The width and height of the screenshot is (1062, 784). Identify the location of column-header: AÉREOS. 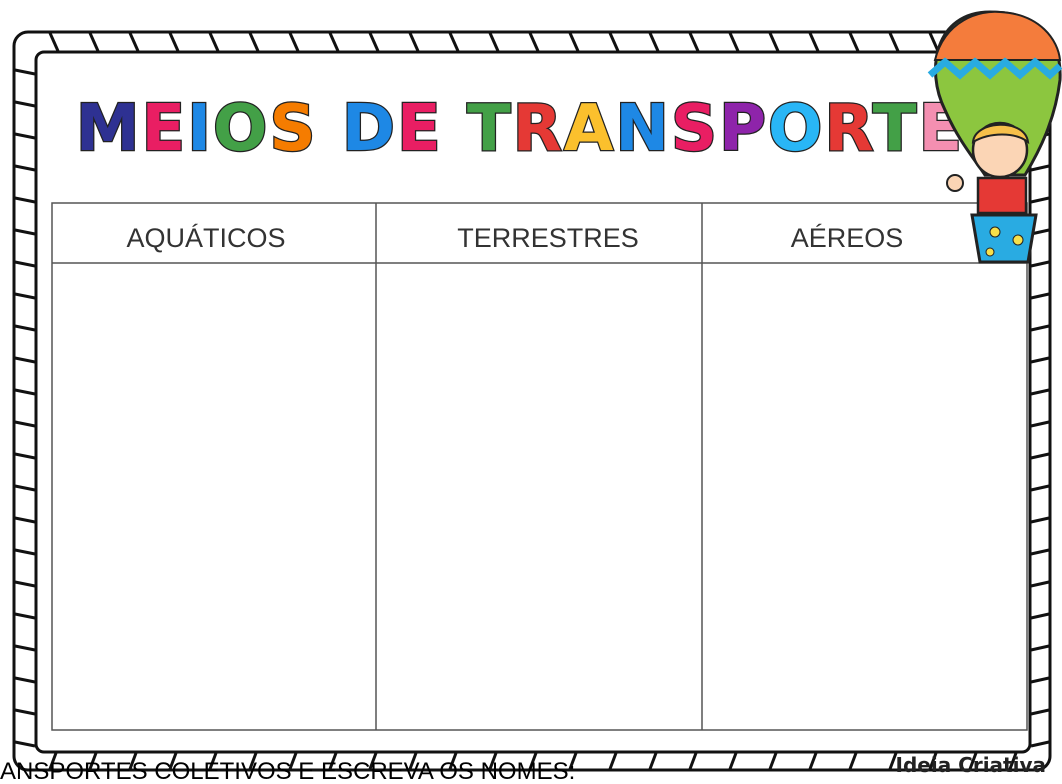
(847, 238).